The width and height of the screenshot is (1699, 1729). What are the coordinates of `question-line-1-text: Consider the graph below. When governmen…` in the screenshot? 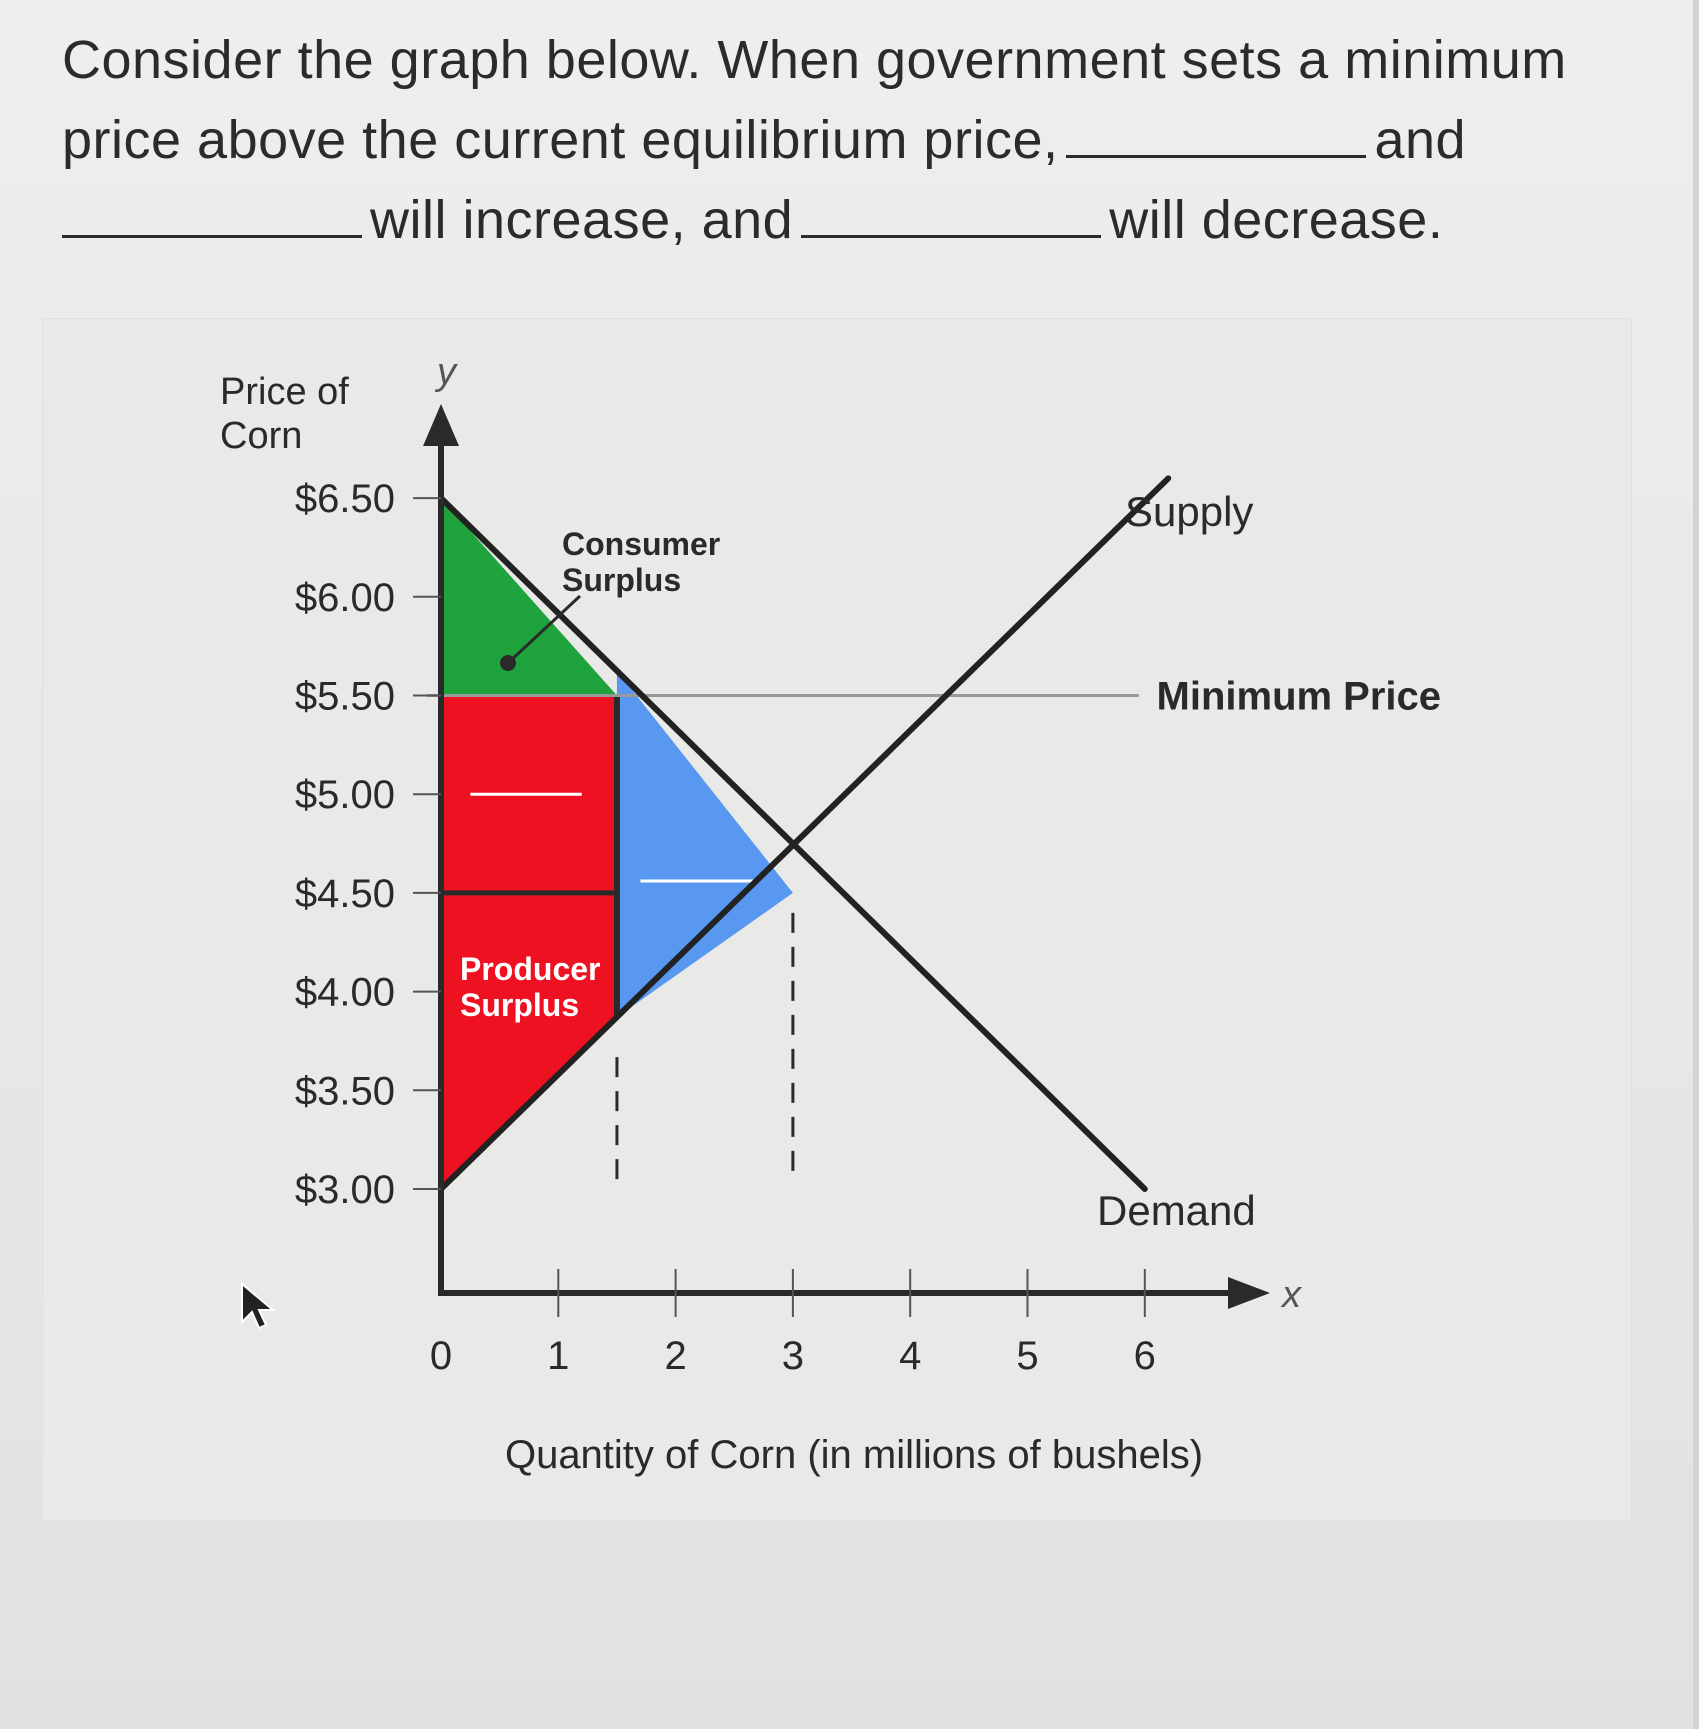 It's located at (814, 60).